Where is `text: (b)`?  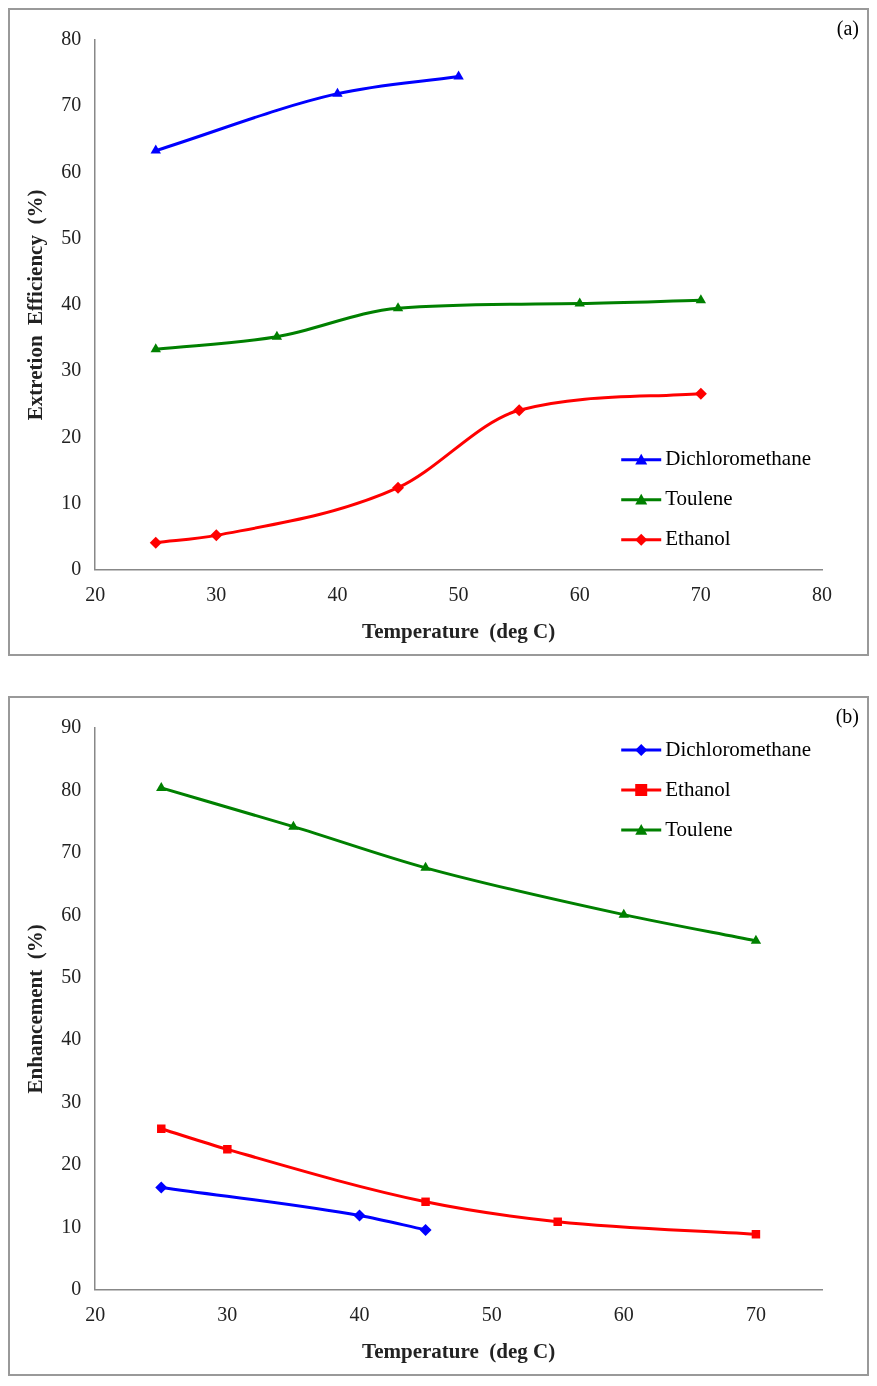 text: (b) is located at coordinates (847, 717).